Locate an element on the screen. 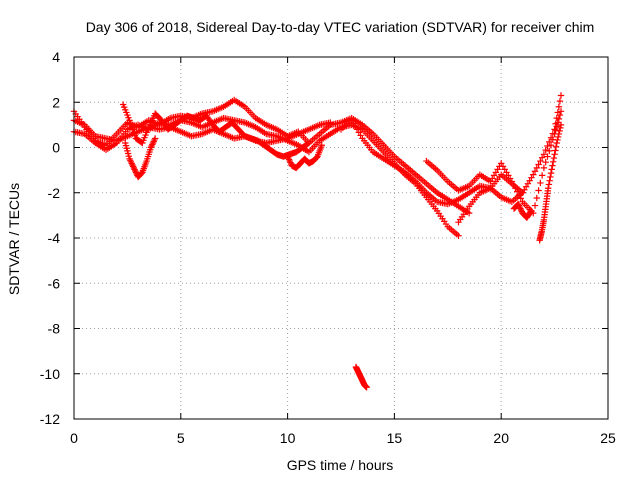 This screenshot has width=640, height=480. y-tick-label: -2 is located at coordinates (54, 193).